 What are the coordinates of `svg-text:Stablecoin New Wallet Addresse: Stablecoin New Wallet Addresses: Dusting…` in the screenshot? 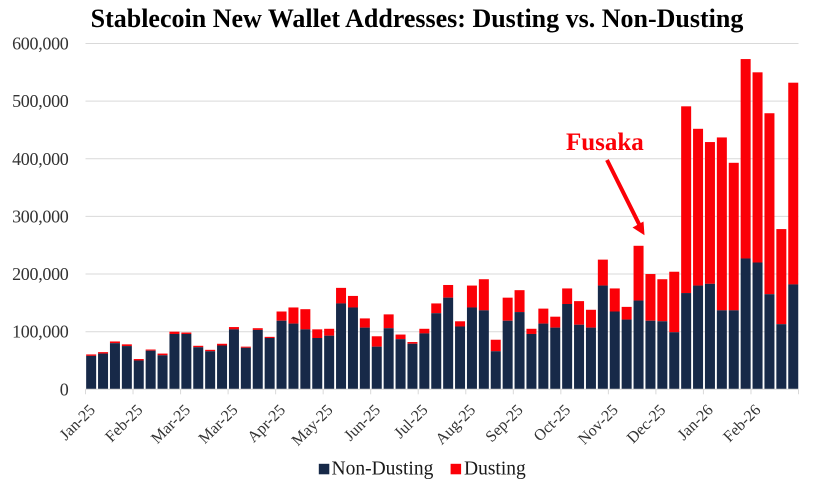 It's located at (417, 18).